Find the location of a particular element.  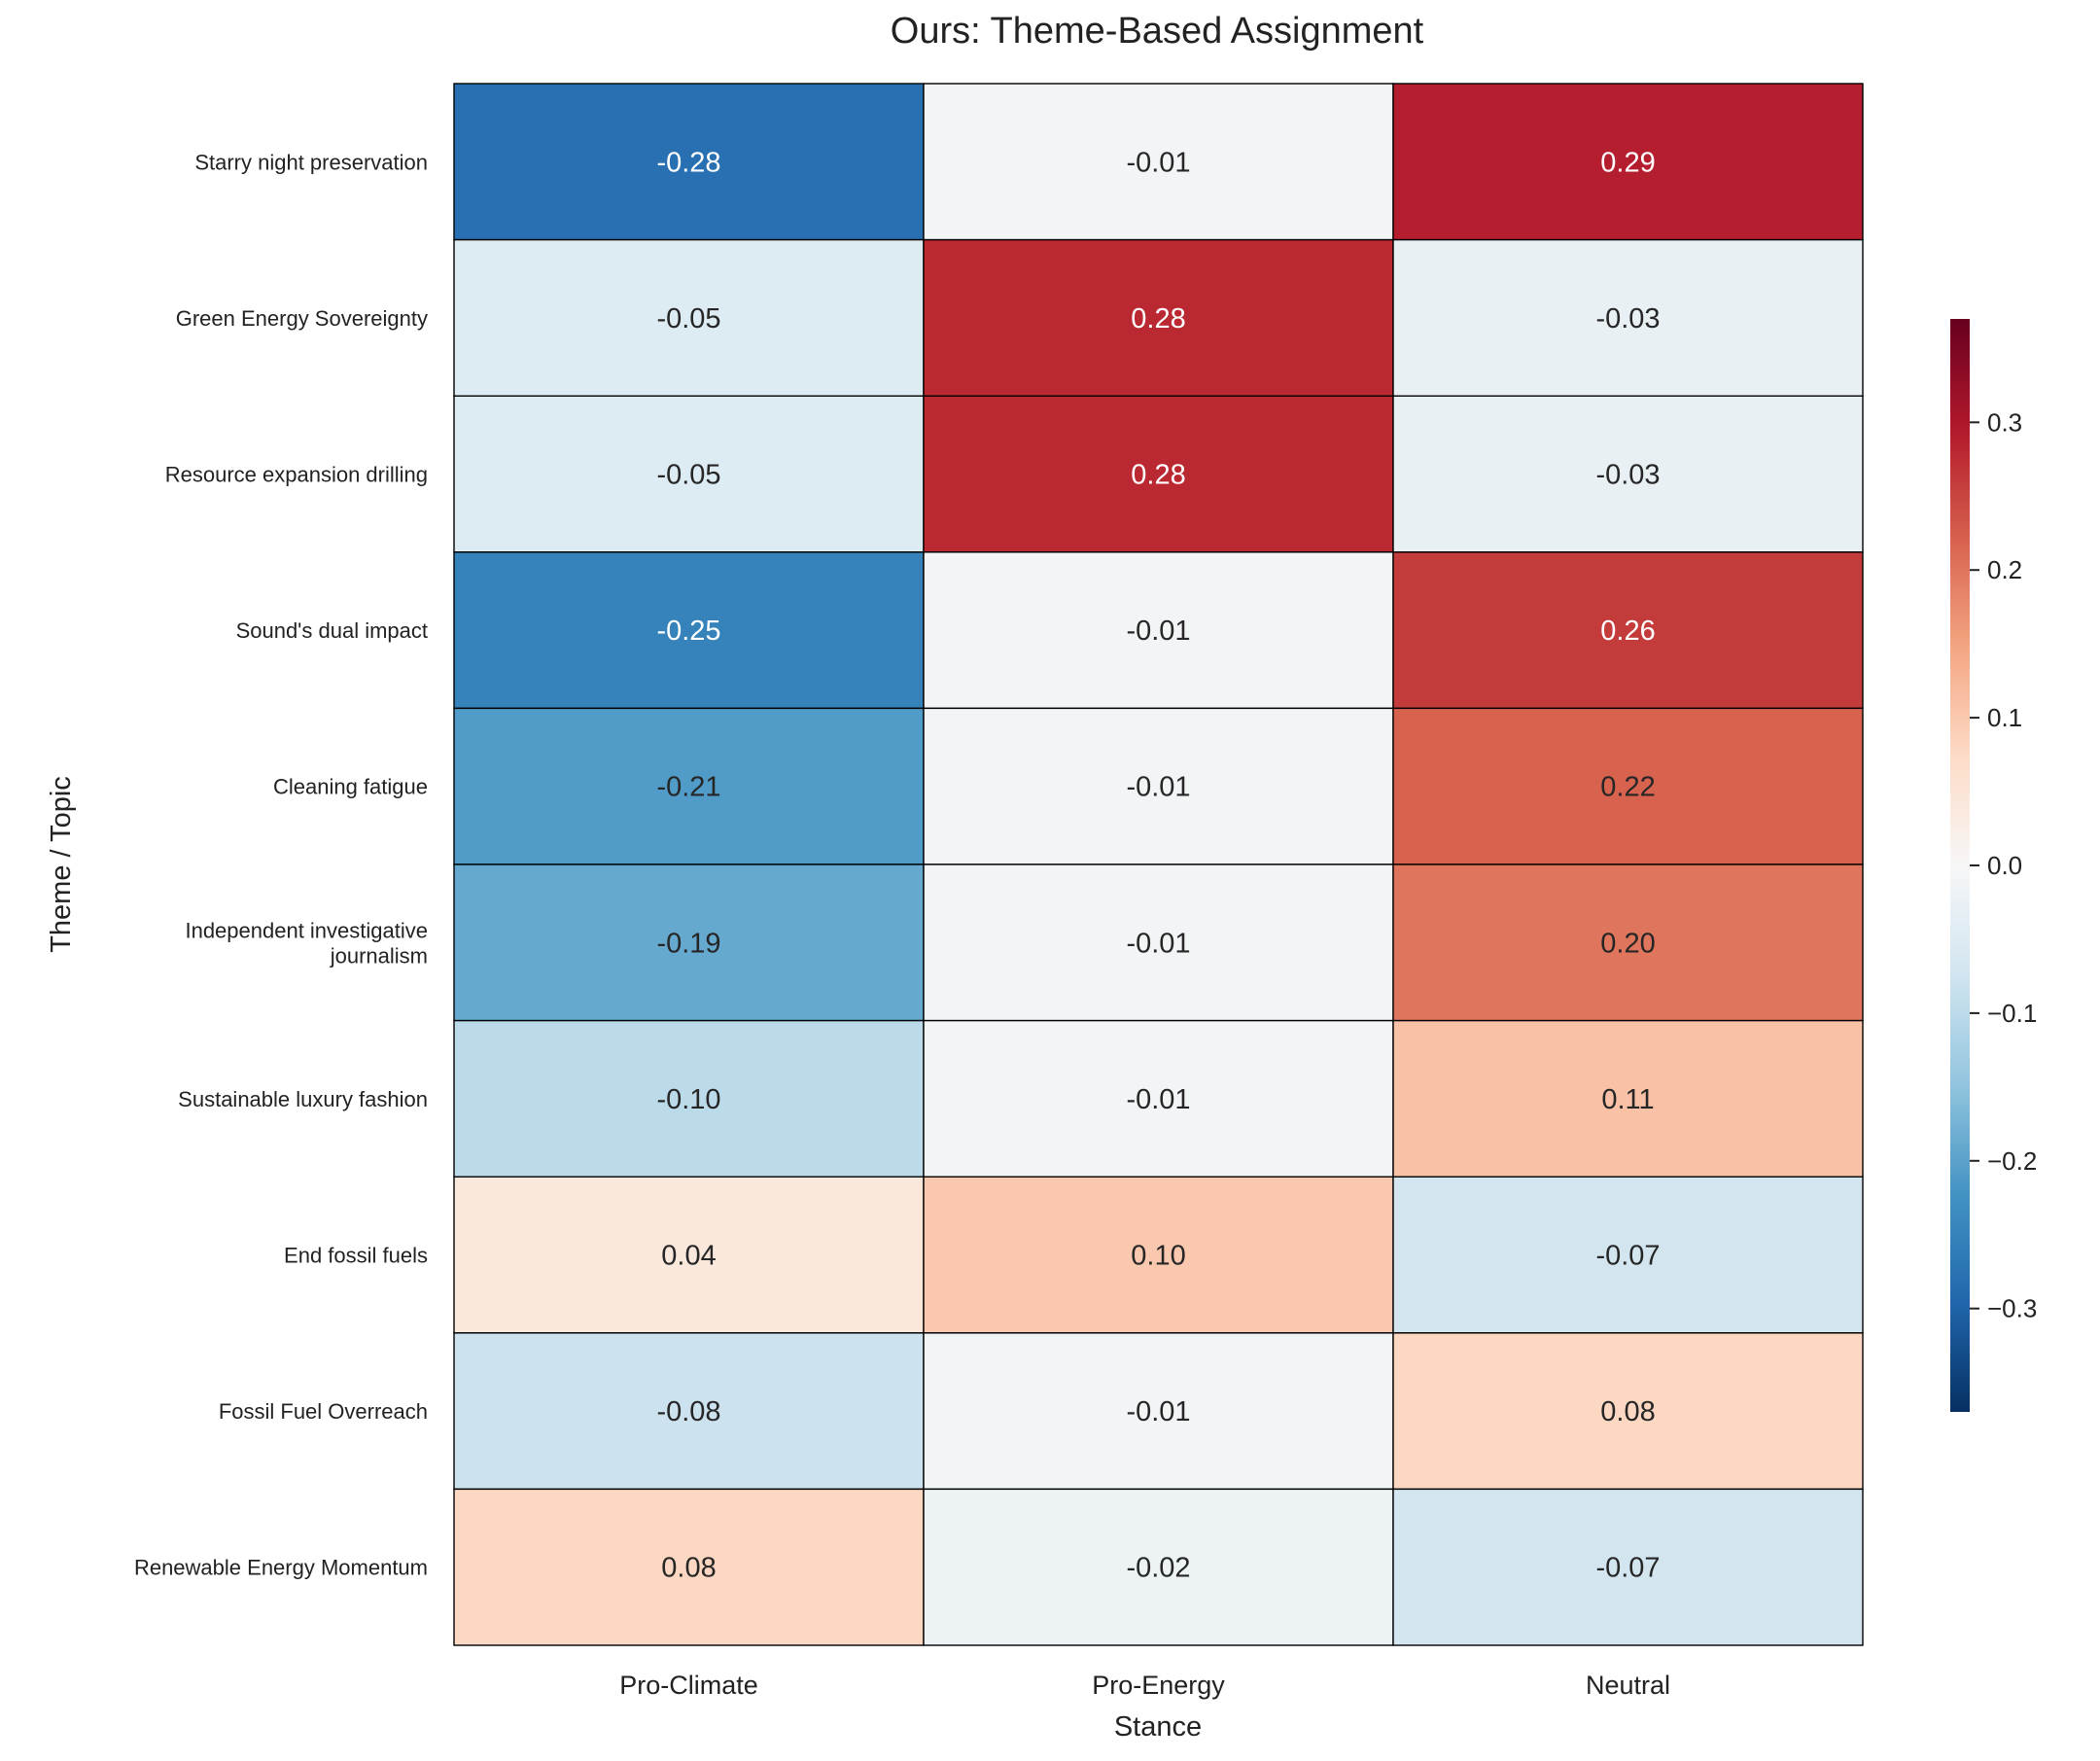

cell-annotation: -0.08 is located at coordinates (688, 1411).